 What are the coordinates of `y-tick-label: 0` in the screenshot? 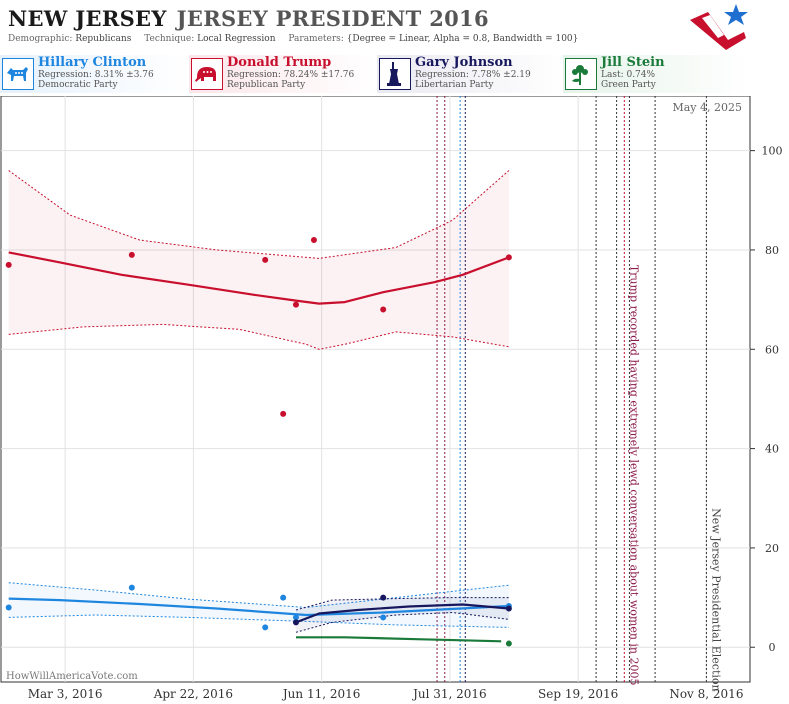 It's located at (772, 647).